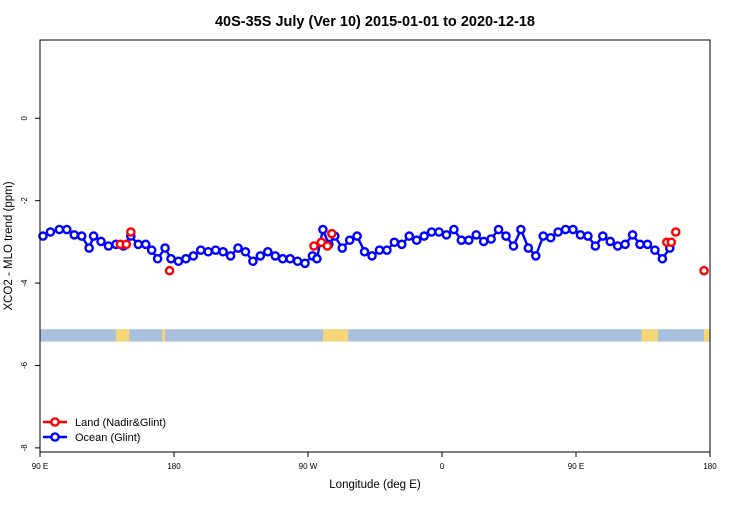  Describe the element at coordinates (308, 466) in the screenshot. I see `x-tick-label: 90 W` at that location.